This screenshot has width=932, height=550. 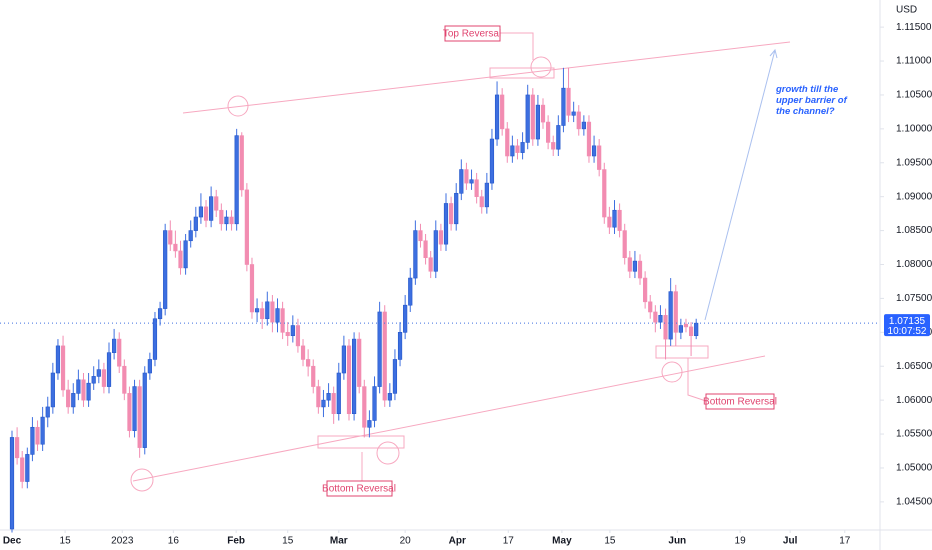 I want to click on x-tick-label: Jul, so click(x=790, y=541).